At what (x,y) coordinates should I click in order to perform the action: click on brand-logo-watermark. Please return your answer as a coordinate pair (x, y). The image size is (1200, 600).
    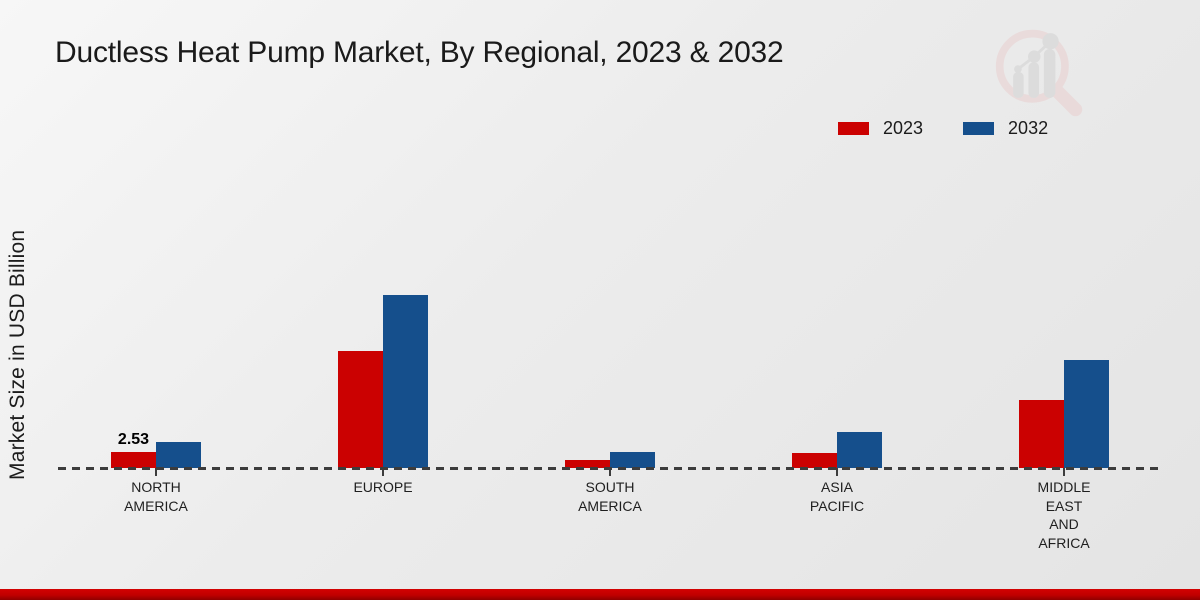
    Looking at the image, I should click on (1039, 73).